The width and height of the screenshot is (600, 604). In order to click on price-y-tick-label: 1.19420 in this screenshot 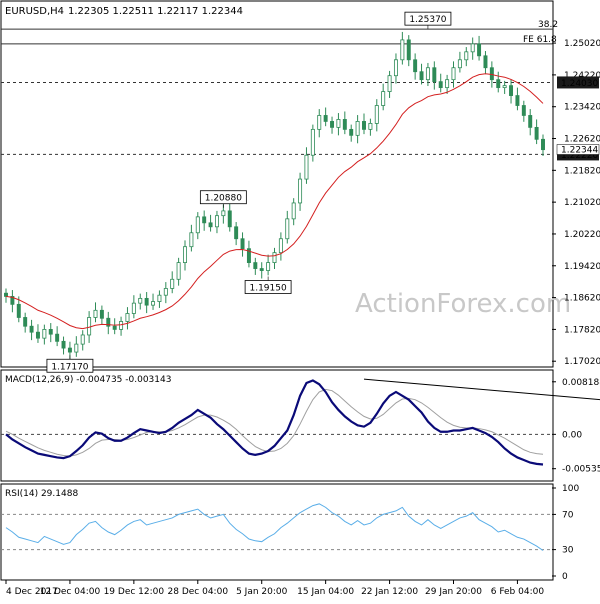, I will do `click(582, 267)`.